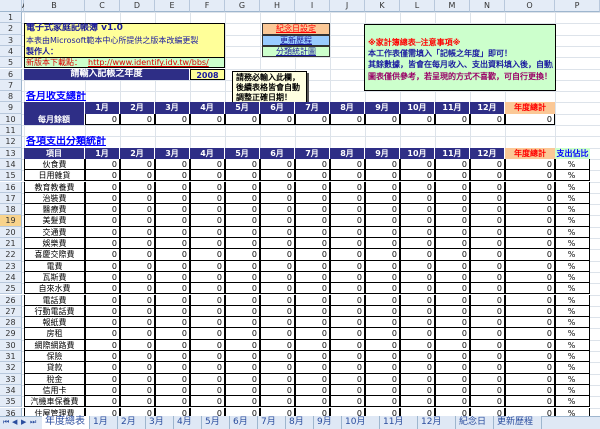 The image size is (600, 429). I want to click on row-header-8: 8, so click(11, 97).